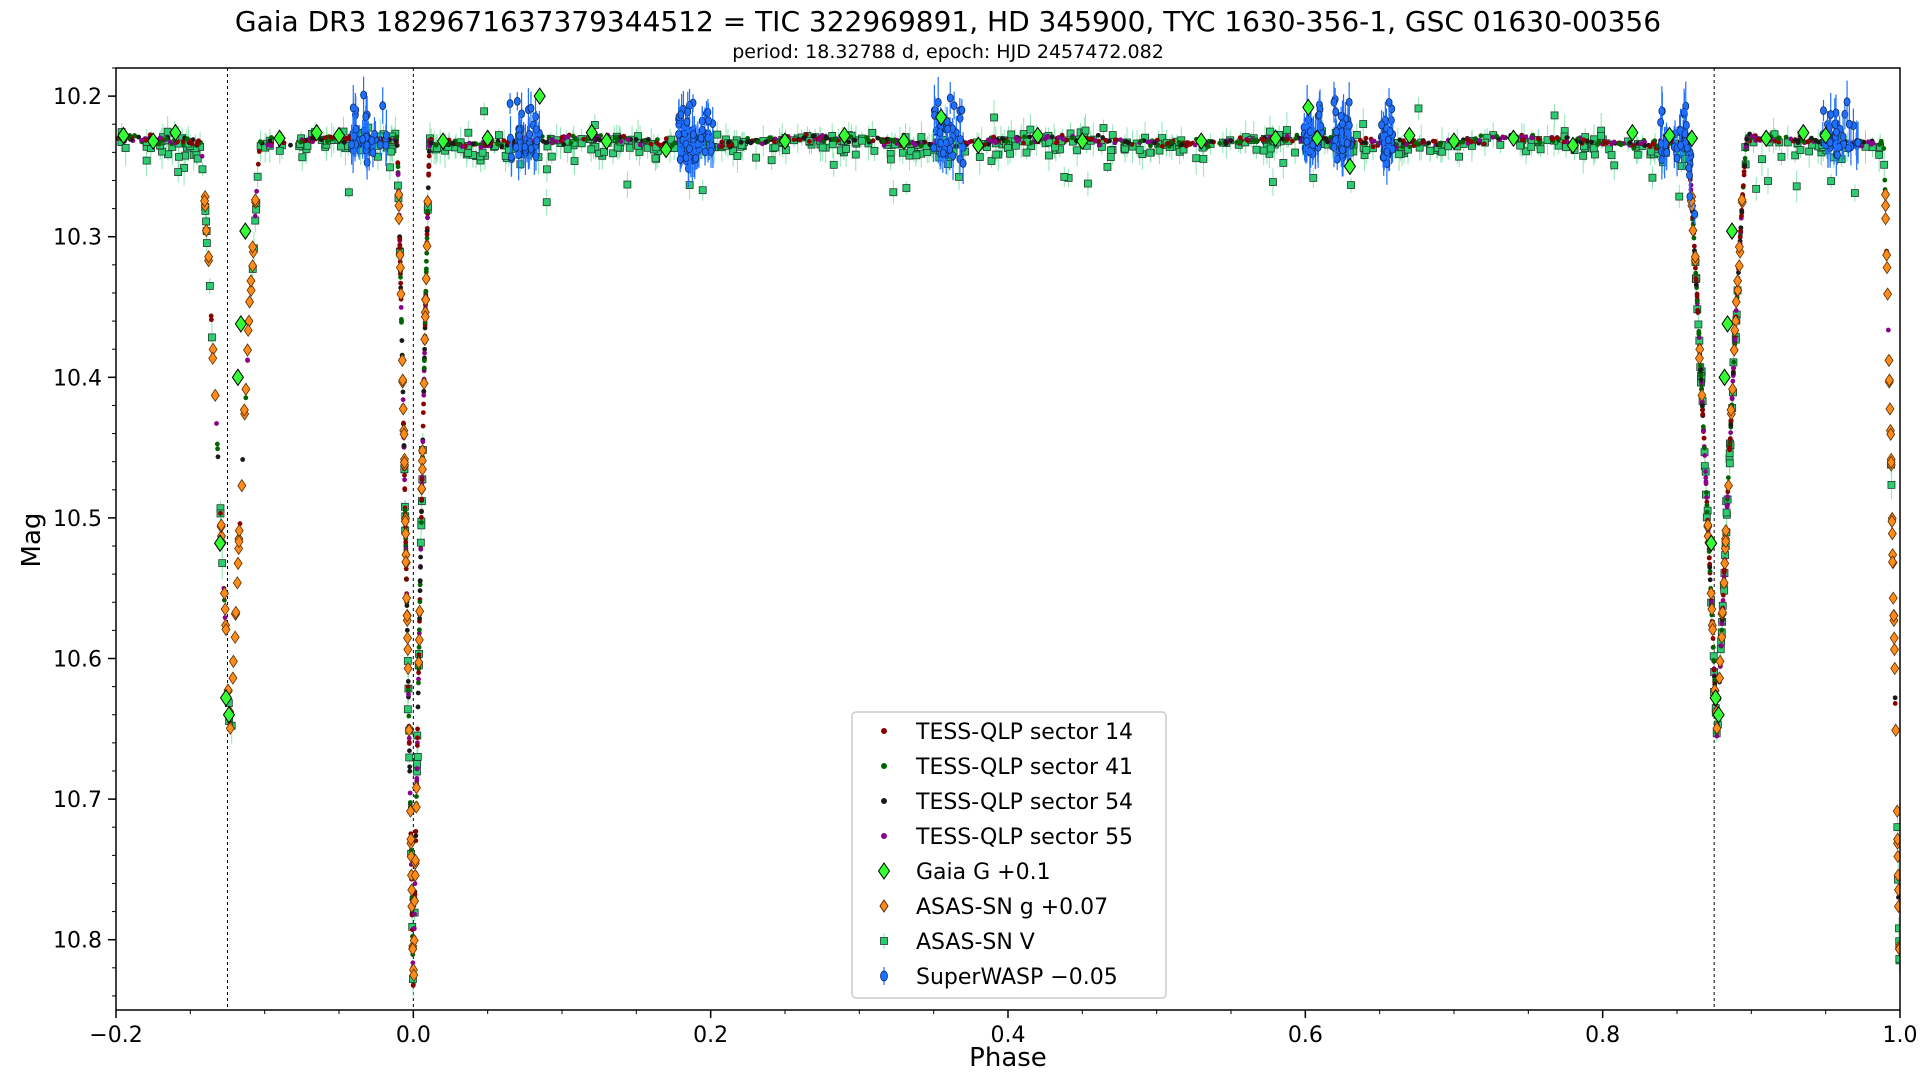 Image resolution: width=1920 pixels, height=1080 pixels. Describe the element at coordinates (884, 801) in the screenshot. I see `legend-marker` at that location.